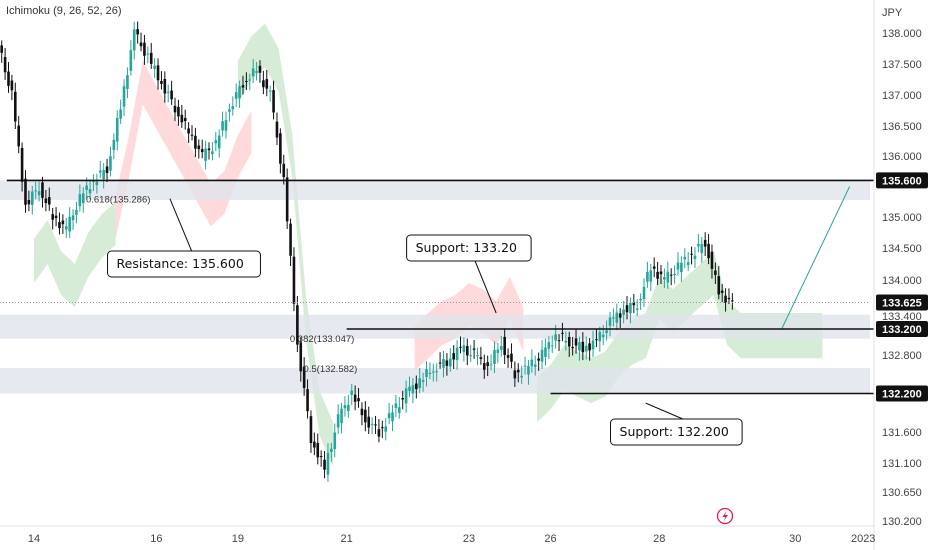  What do you see at coordinates (892, 13) in the screenshot?
I see `currency-label: JPY` at bounding box center [892, 13].